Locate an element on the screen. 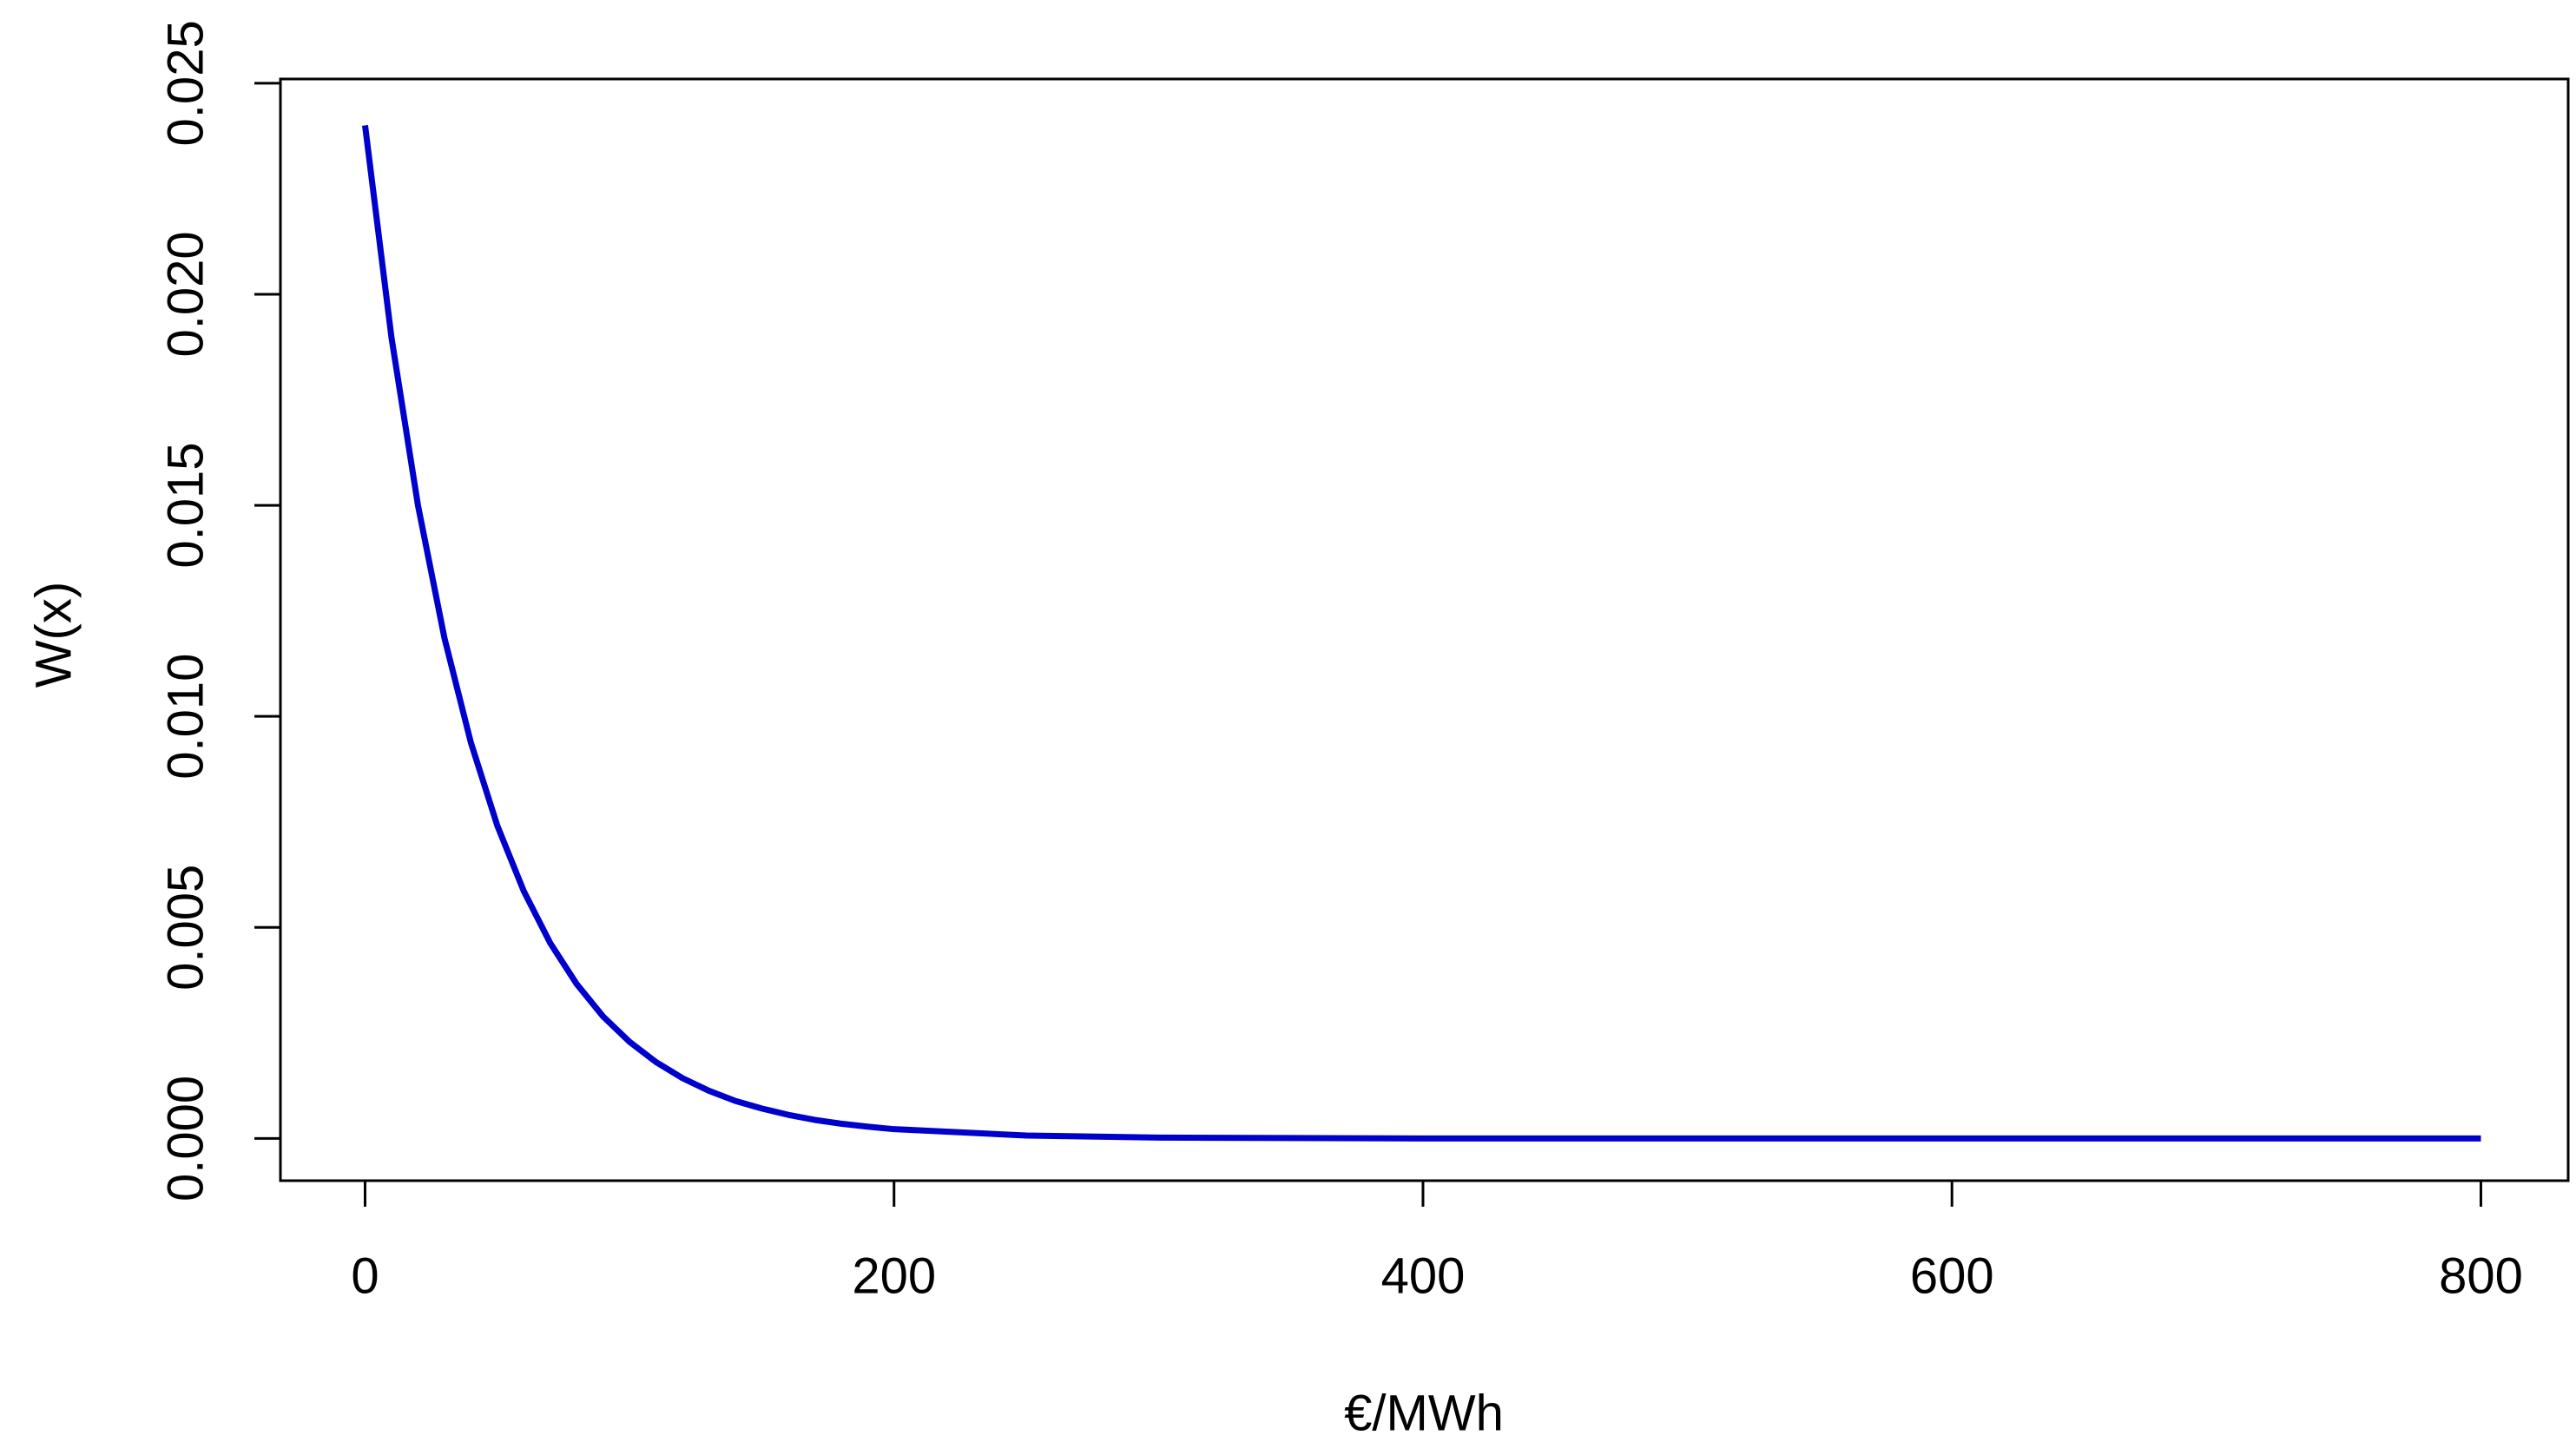 Image resolution: width=2576 pixels, height=1455 pixels. y-tick-label: 0.000 is located at coordinates (185, 1139).